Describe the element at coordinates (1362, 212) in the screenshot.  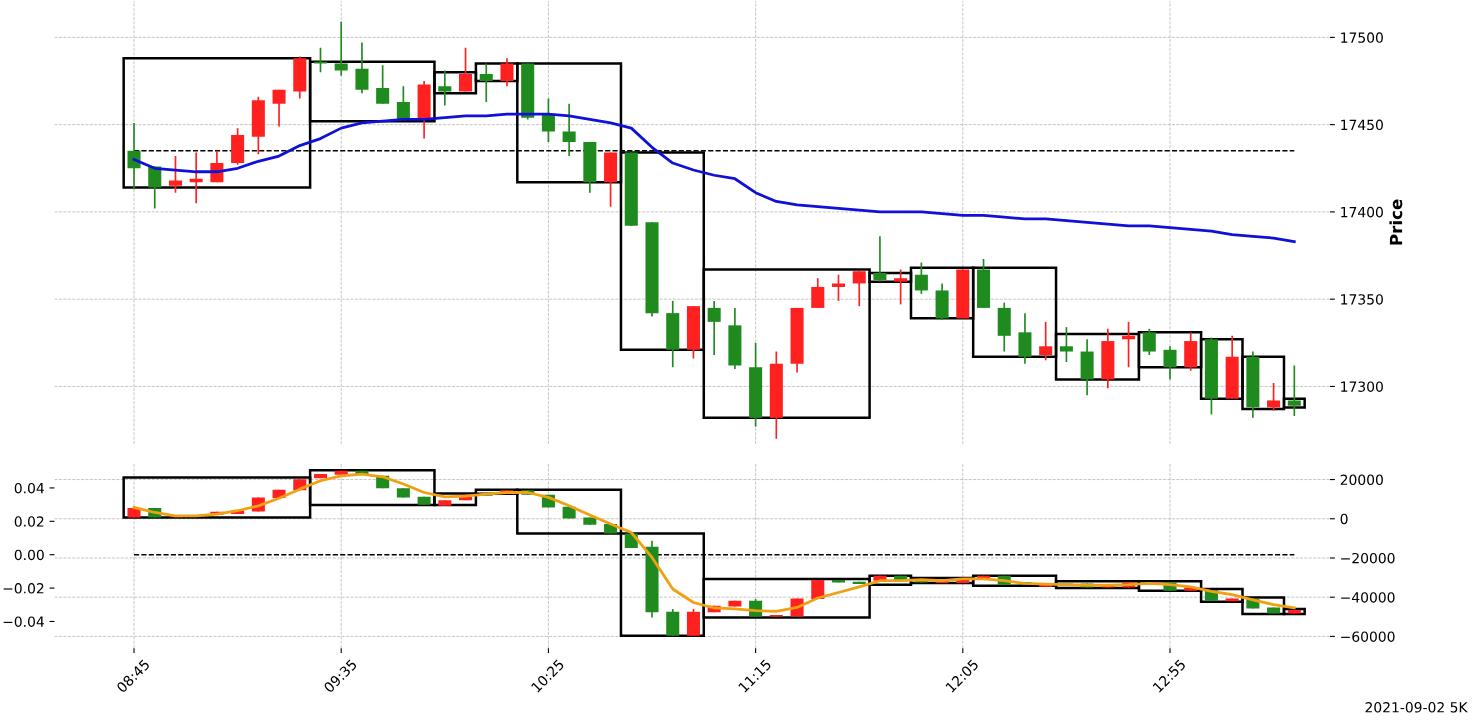
I see `y-tick-label: 17400` at that location.